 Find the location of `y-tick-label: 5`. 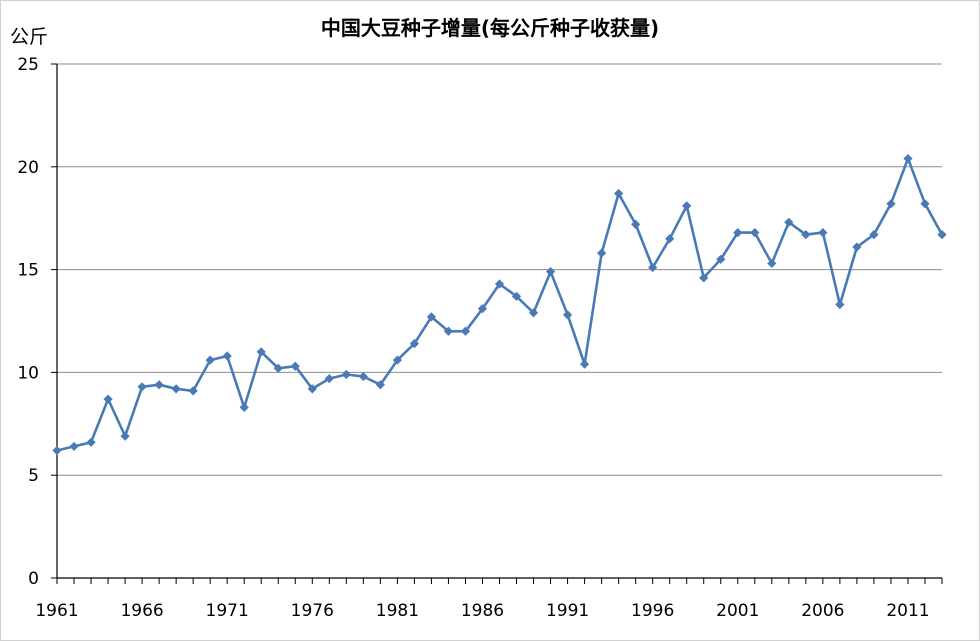

y-tick-label: 5 is located at coordinates (33, 476).